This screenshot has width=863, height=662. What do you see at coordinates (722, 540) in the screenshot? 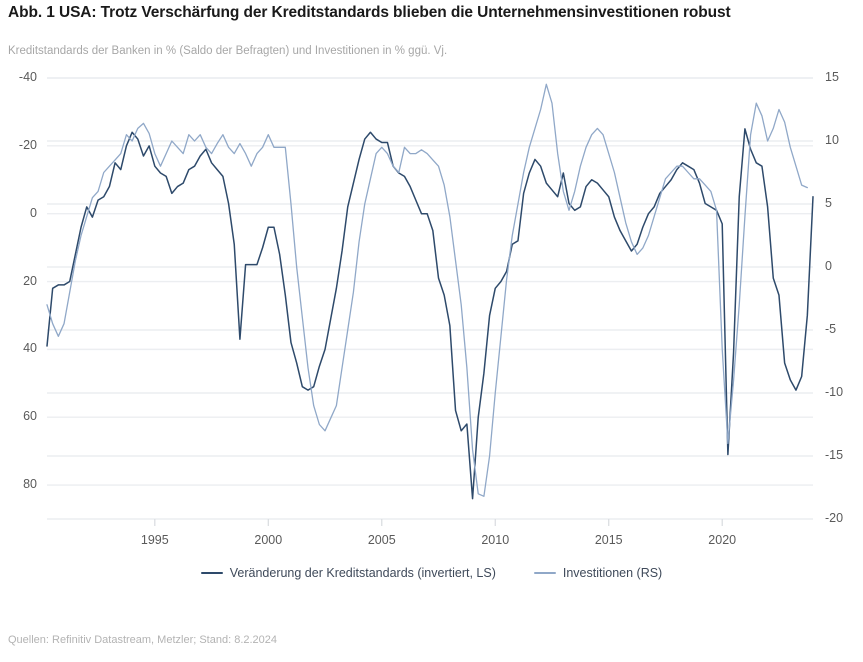
I see `axis-tick-label: 2020` at bounding box center [722, 540].